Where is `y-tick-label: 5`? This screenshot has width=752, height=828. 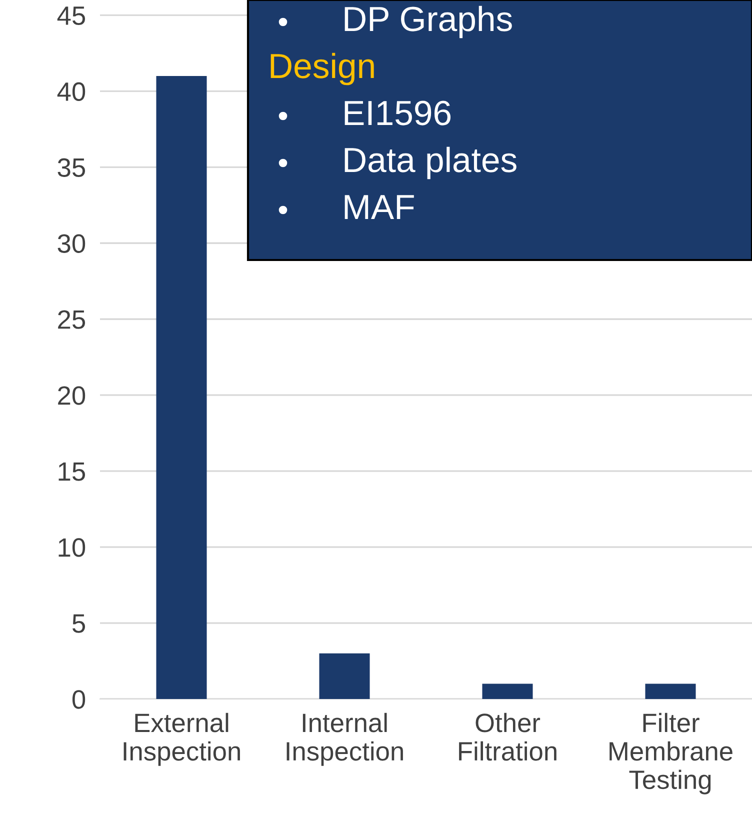
y-tick-label: 5 is located at coordinates (79, 623).